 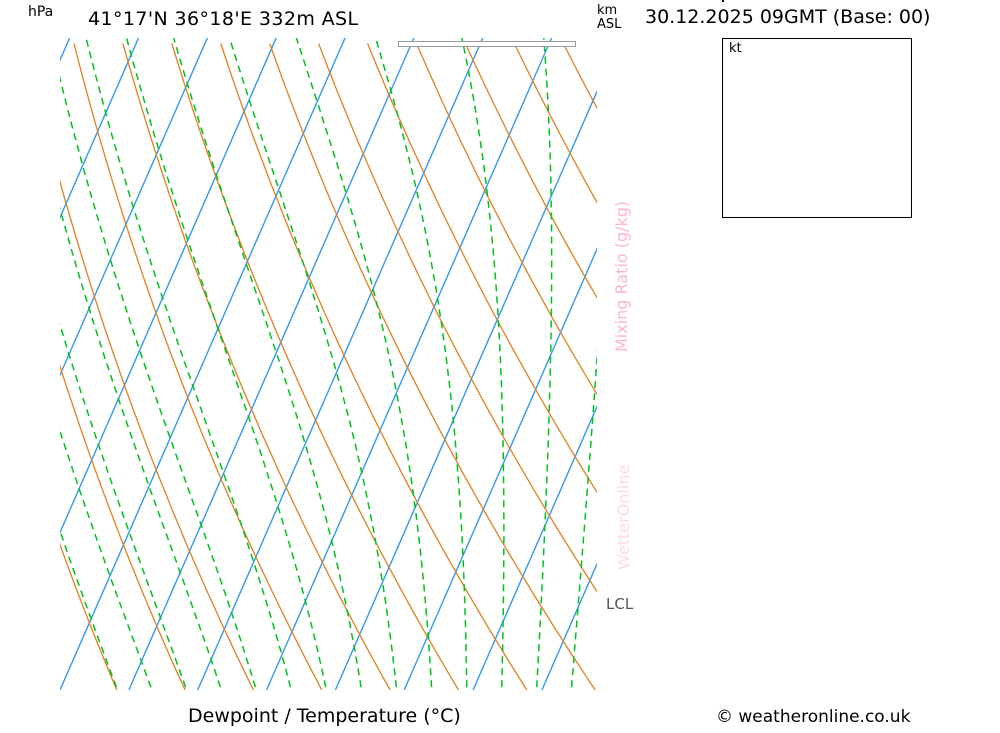 What do you see at coordinates (620, 604) in the screenshot?
I see `lcl-marker-label: LCL` at bounding box center [620, 604].